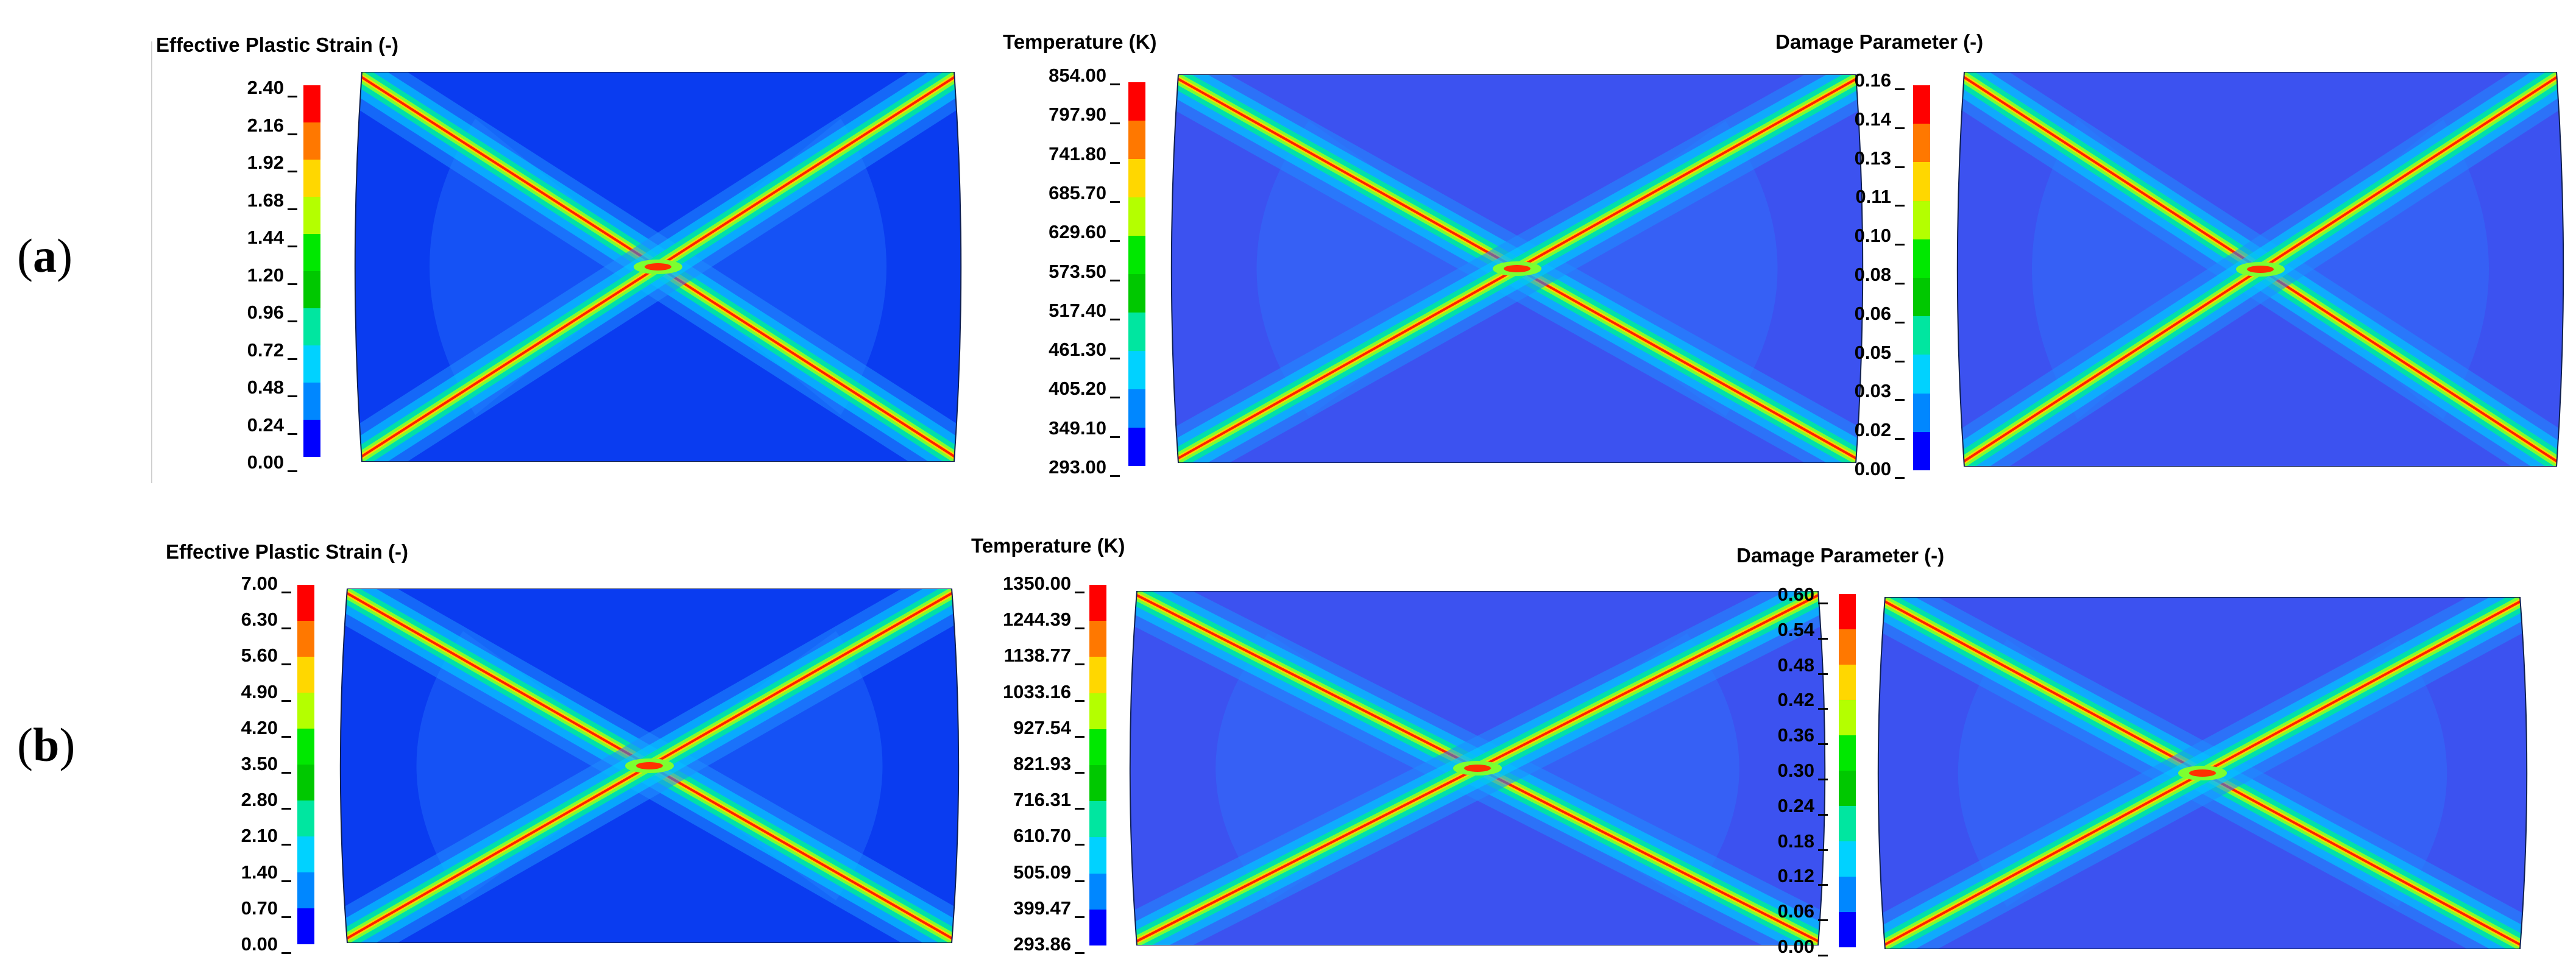  I want to click on legend-tick-label: 1138.77, so click(1002, 655).